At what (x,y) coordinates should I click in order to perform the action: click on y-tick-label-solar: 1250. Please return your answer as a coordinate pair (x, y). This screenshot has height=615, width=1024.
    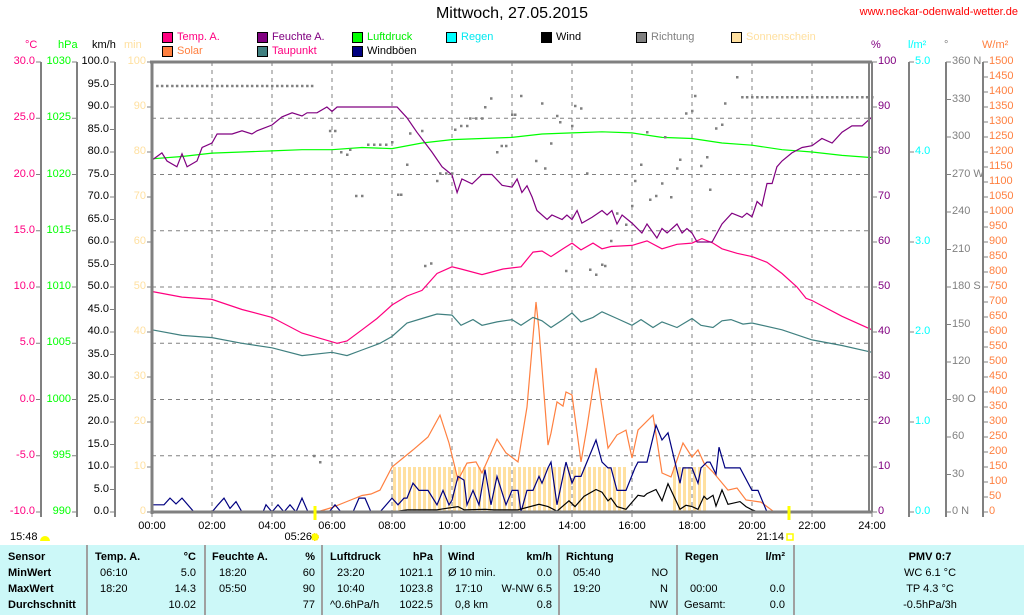
    Looking at the image, I should click on (1001, 136).